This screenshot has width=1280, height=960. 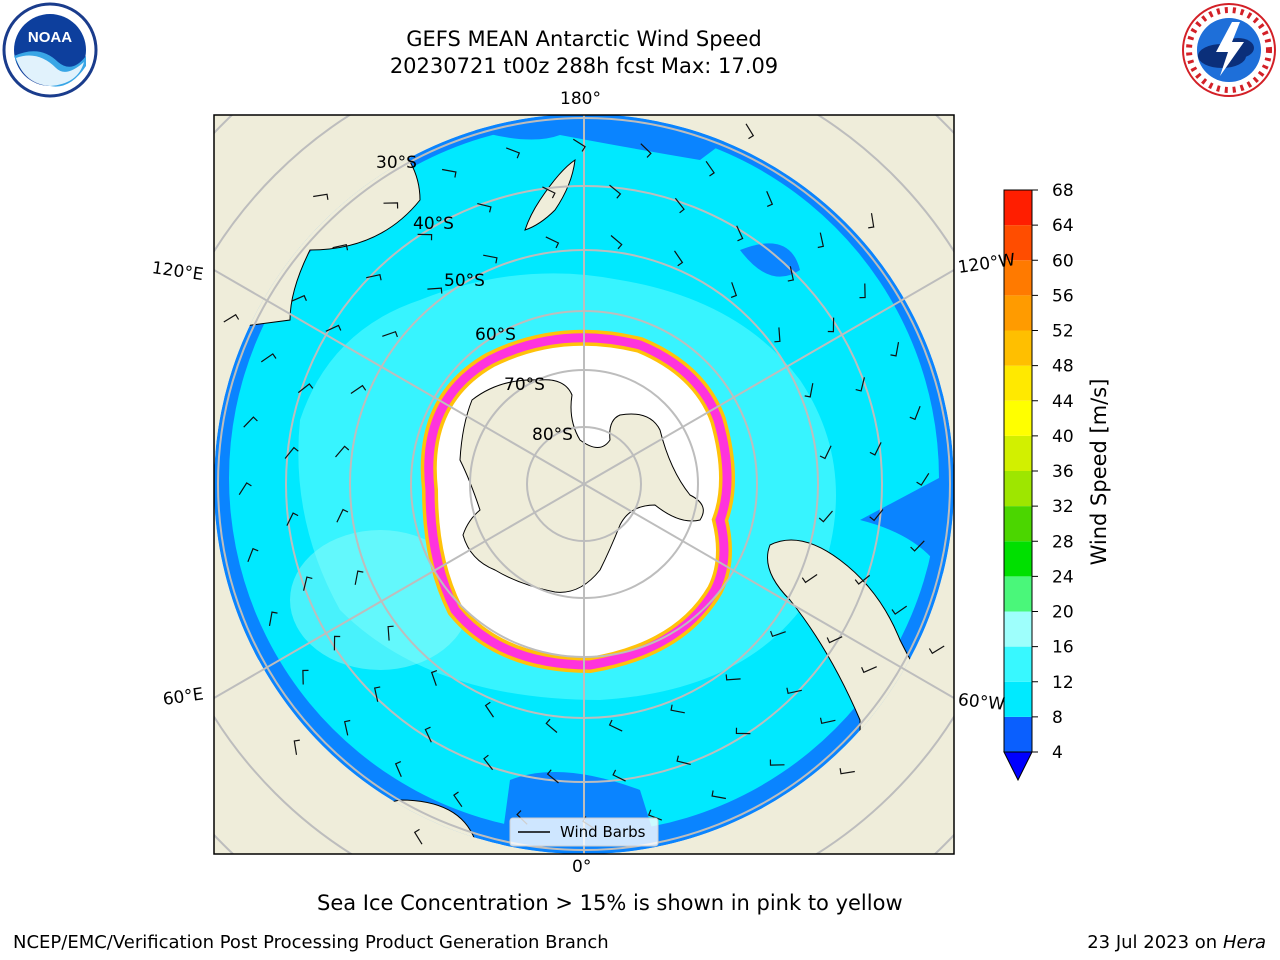 What do you see at coordinates (1063, 261) in the screenshot?
I see `colorbar-tick-label: 60` at bounding box center [1063, 261].